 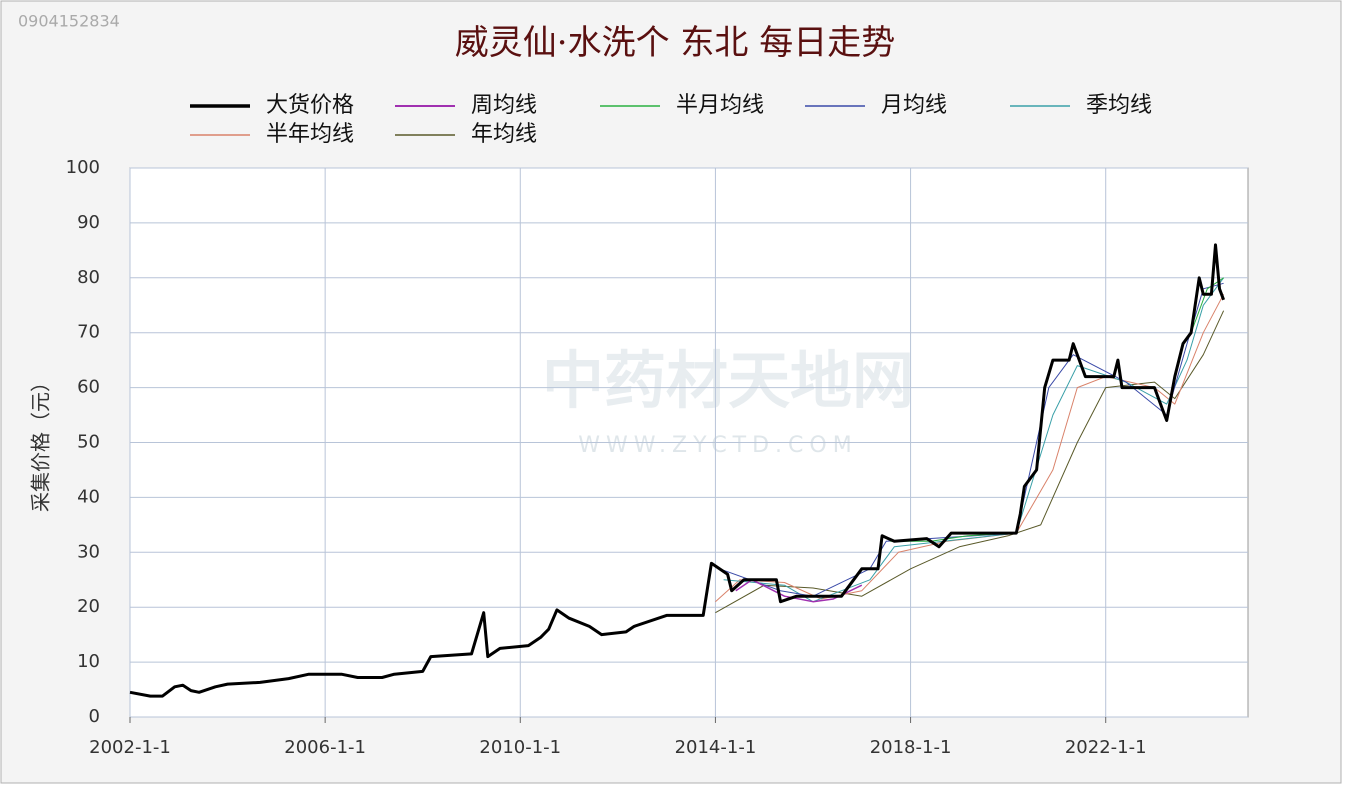 What do you see at coordinates (310, 134) in the screenshot?
I see `legend-label: 半年均线` at bounding box center [310, 134].